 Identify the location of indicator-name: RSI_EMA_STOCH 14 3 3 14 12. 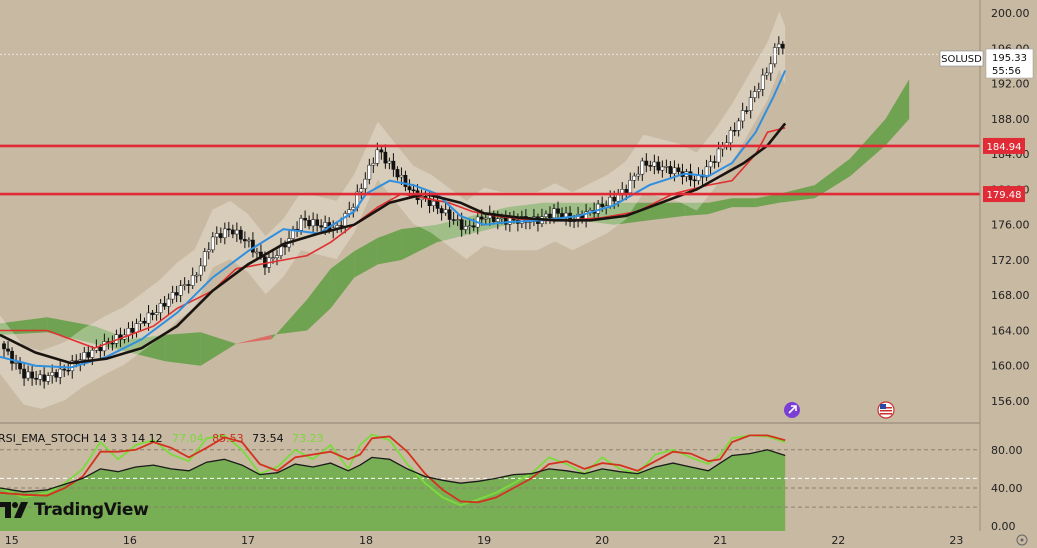
(81, 438).